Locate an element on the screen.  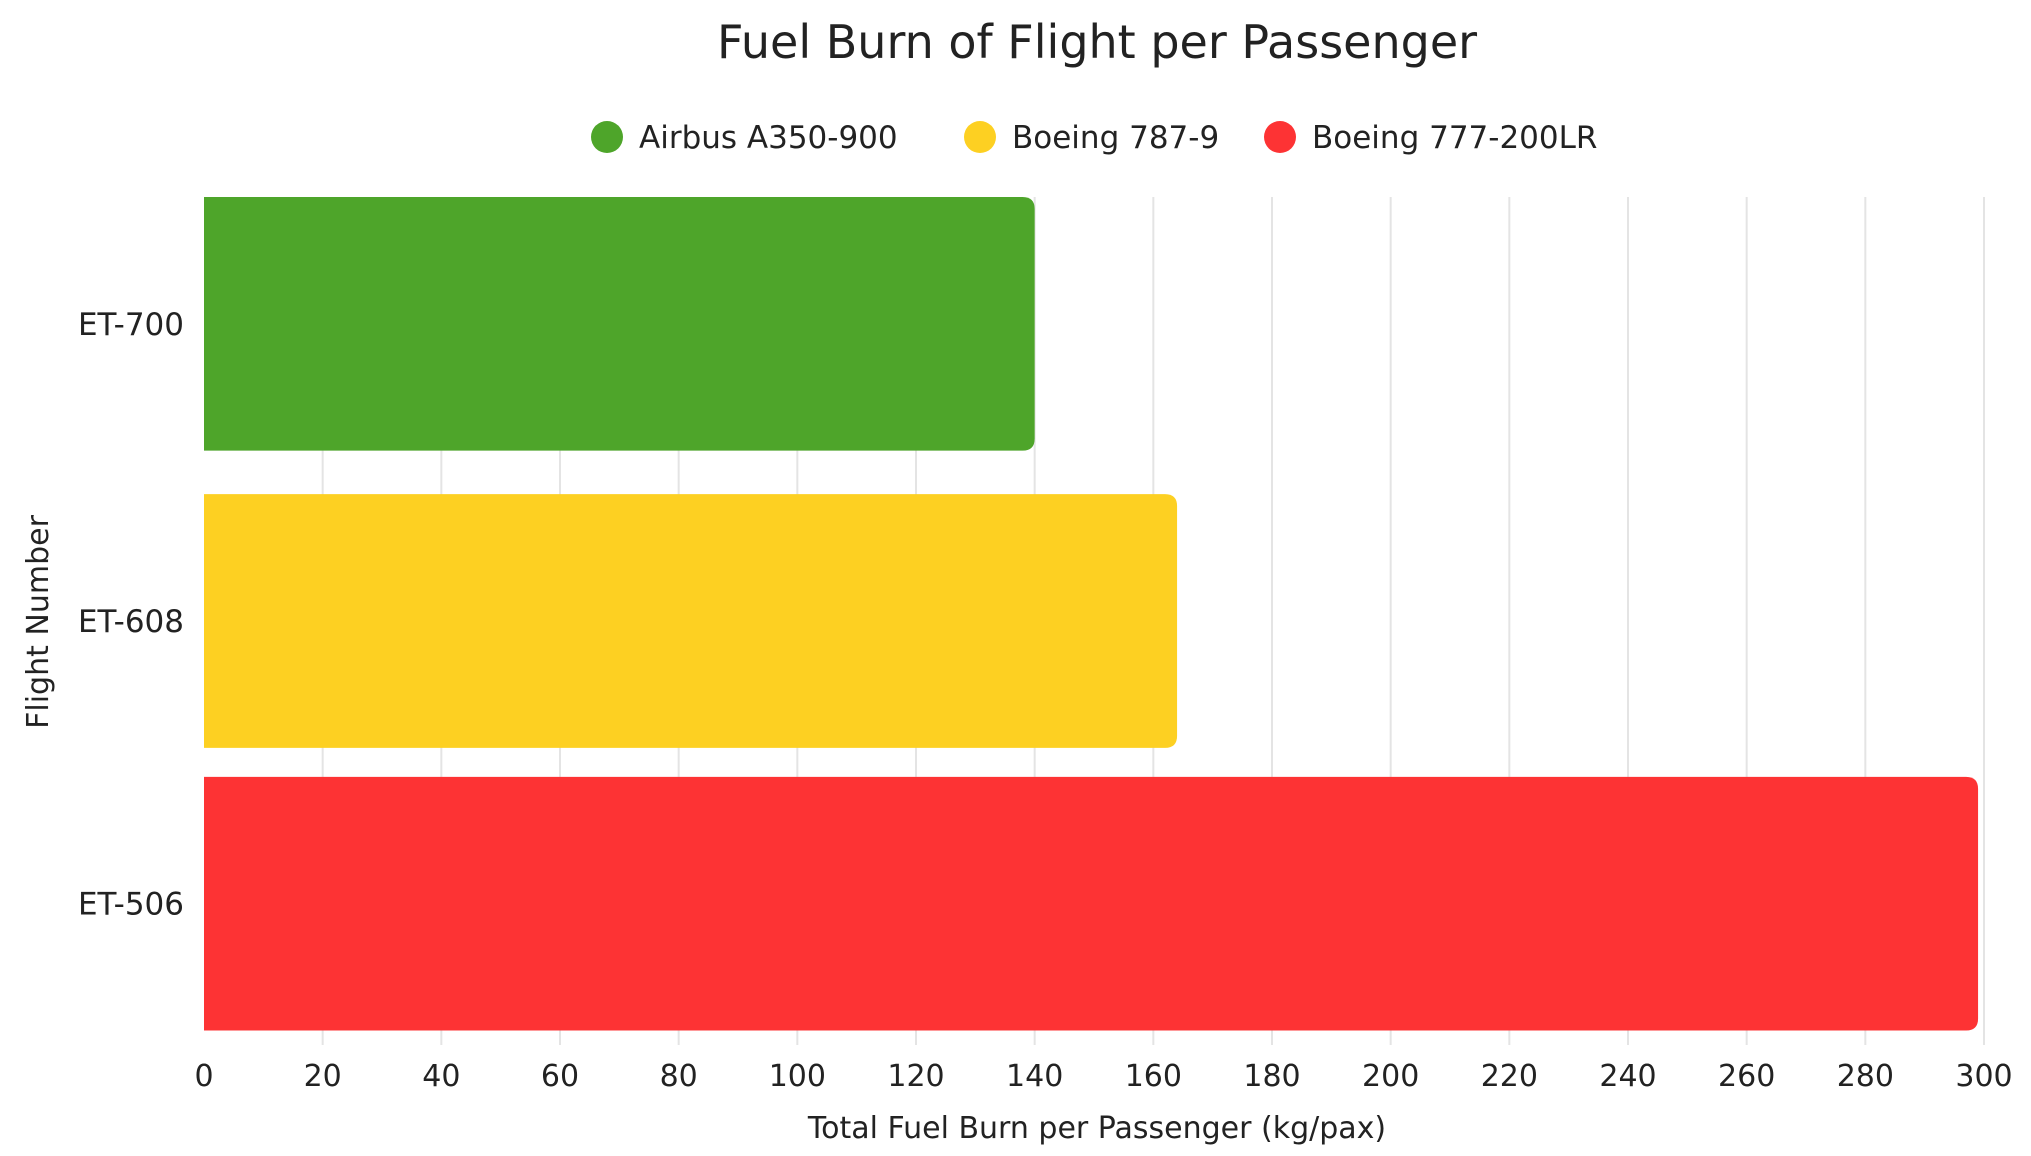
x-tick-label-200: 200 is located at coordinates (1390, 1076).